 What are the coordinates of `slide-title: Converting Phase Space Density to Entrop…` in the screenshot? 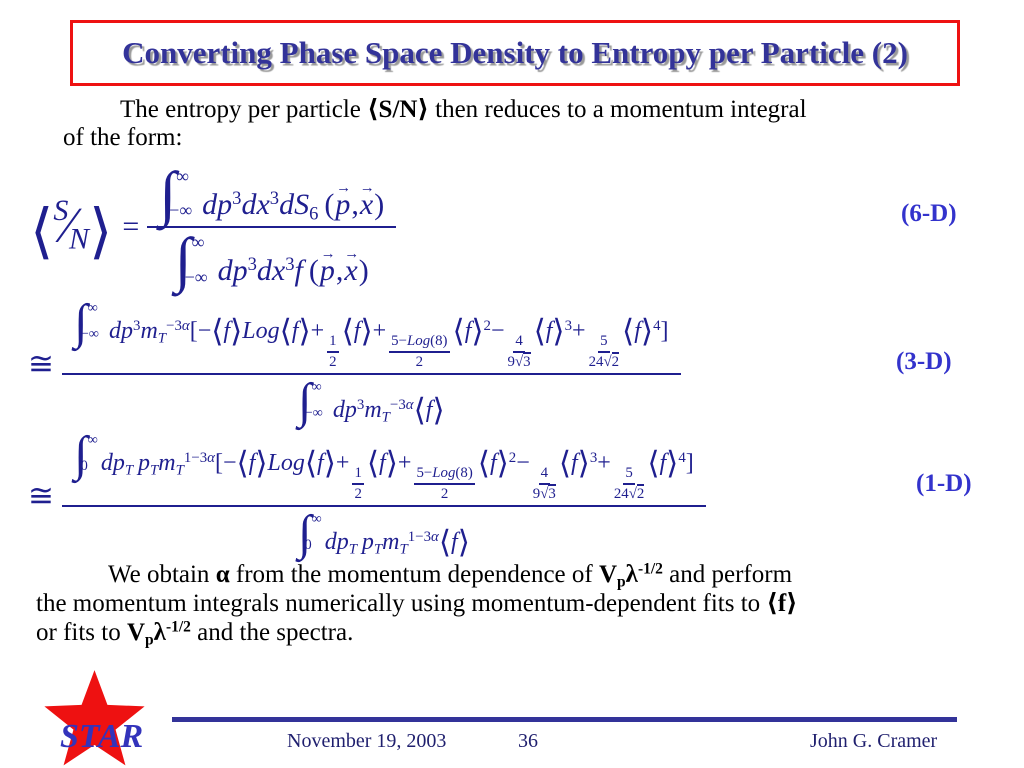 It's located at (515, 52).